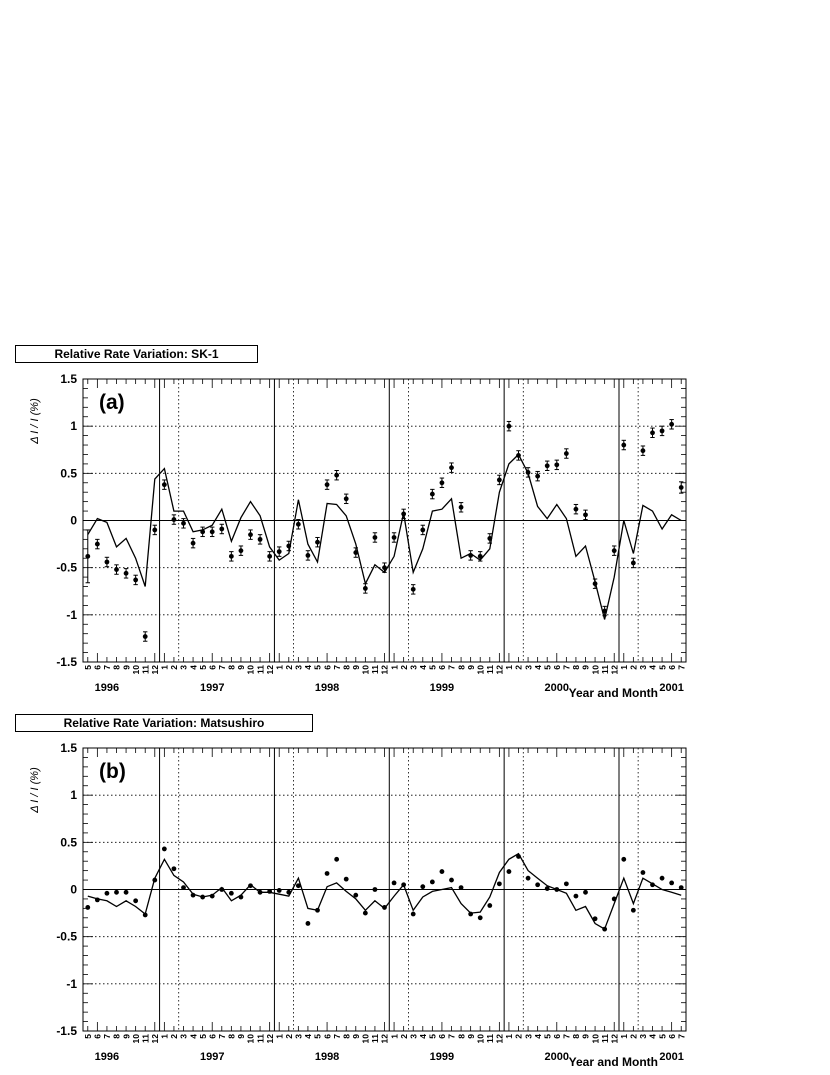 This screenshot has height=1075, width=830. I want to click on x-year-label: 2000, so click(557, 1057).